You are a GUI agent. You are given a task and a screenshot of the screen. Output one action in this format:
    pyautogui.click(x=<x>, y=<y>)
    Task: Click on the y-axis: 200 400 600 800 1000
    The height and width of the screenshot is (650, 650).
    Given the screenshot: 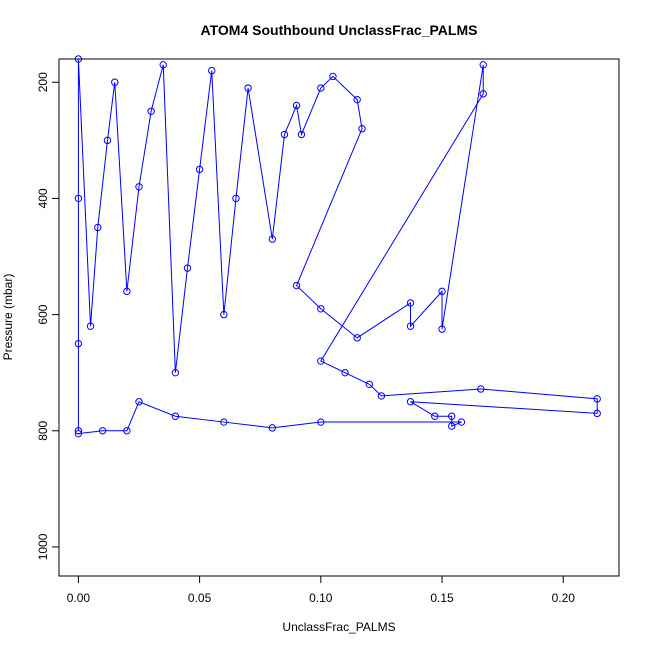 What is the action you would take?
    pyautogui.click(x=48, y=316)
    